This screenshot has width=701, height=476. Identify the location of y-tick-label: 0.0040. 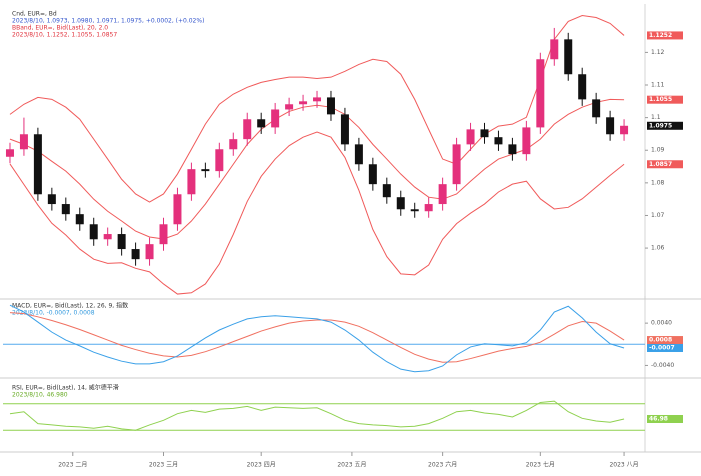
(661, 323).